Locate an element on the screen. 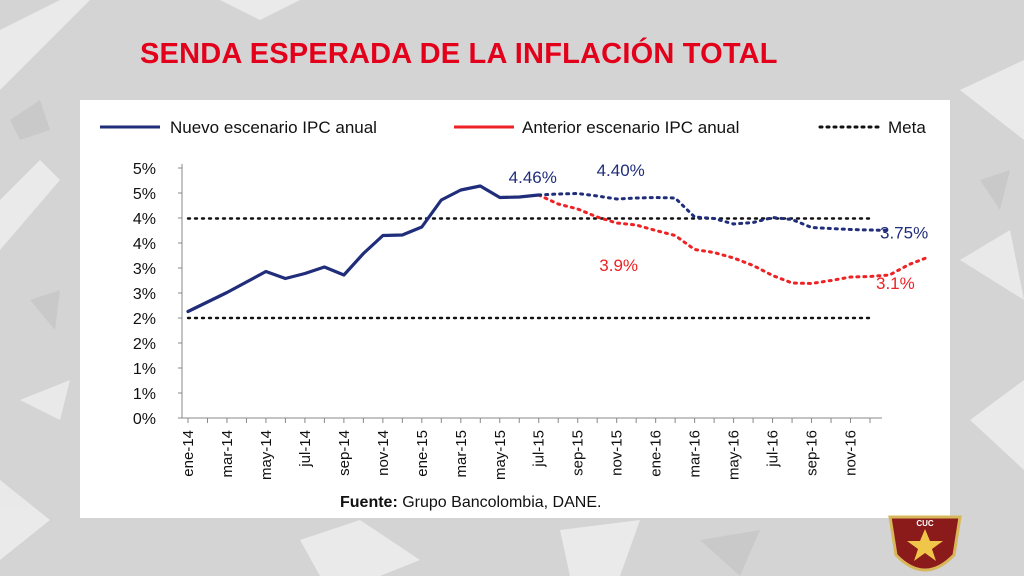  x-tick-label: mar-15 is located at coordinates (461, 454).